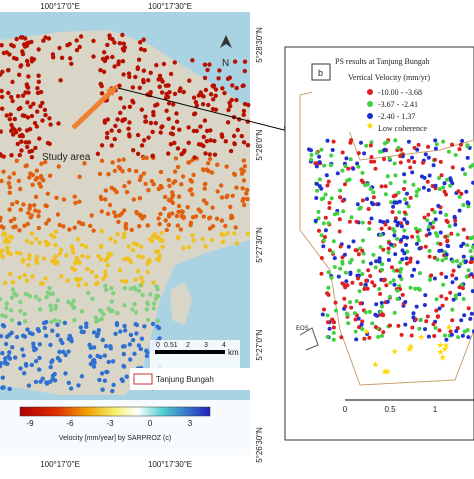  What do you see at coordinates (70, 423) in the screenshot?
I see `colorbar-tick: -6` at bounding box center [70, 423].